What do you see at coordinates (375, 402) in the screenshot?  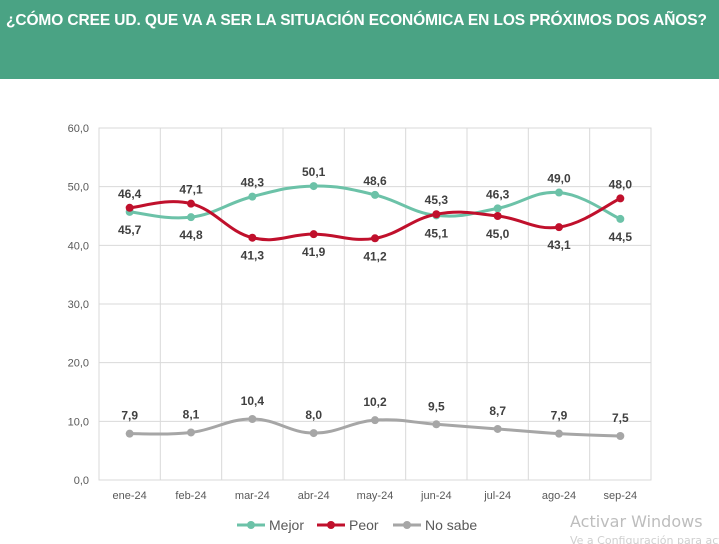 I see `data-label-no-sabe: 10,2` at bounding box center [375, 402].